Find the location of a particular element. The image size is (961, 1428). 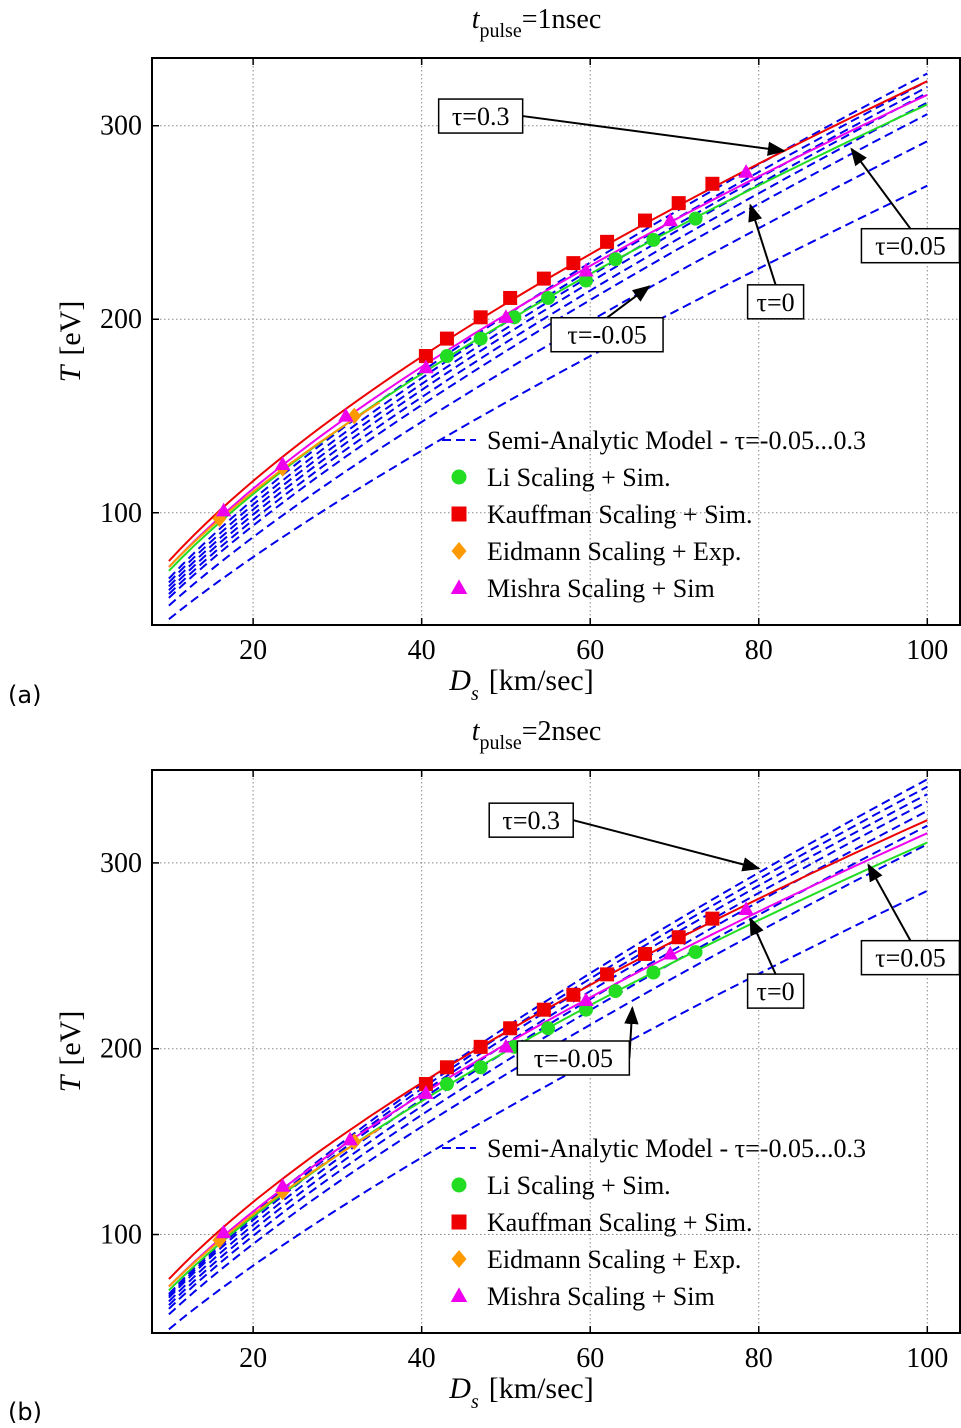

annotation: τ=-0.05 is located at coordinates (607, 319).